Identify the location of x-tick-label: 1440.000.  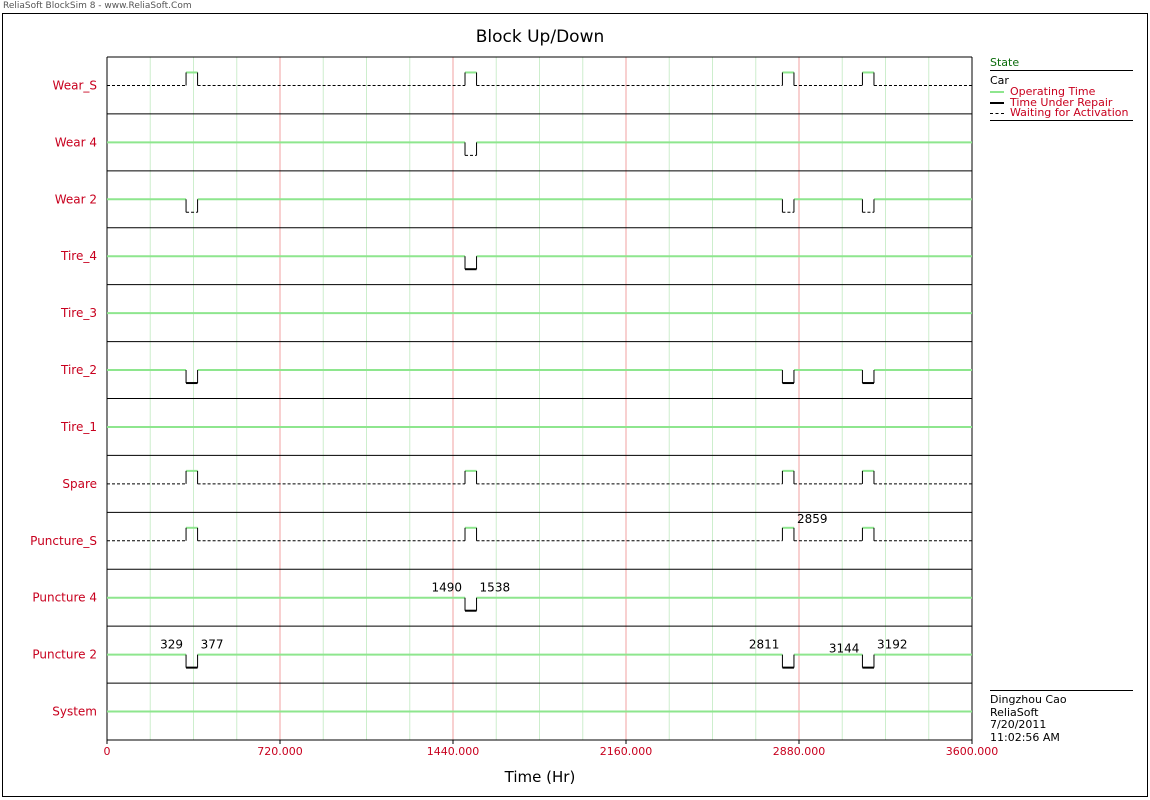
(453, 751).